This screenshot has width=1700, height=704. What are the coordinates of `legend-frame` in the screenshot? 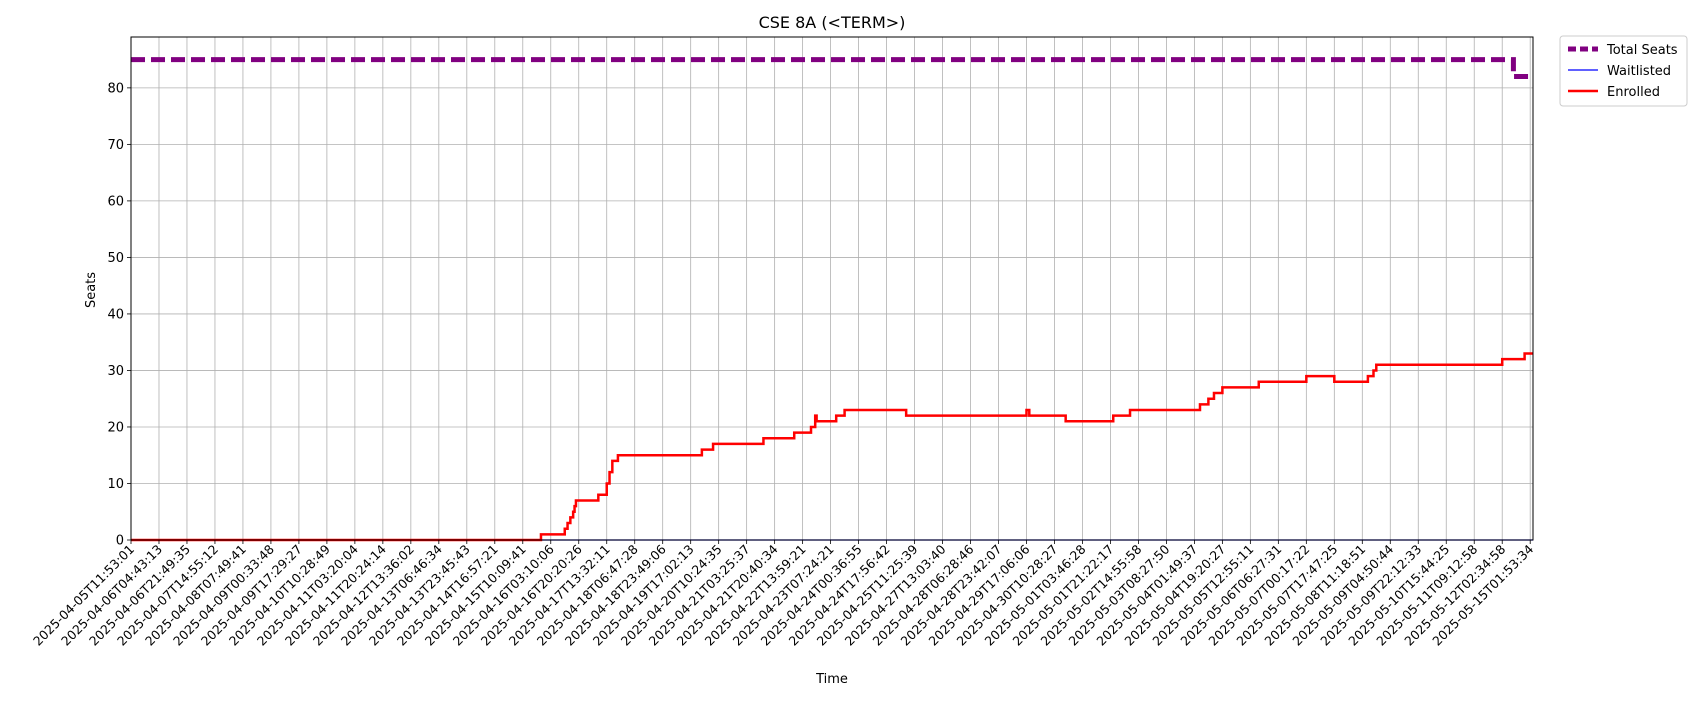 It's located at (1623, 71).